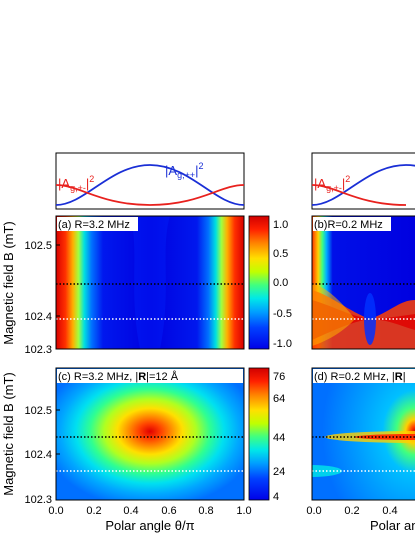  What do you see at coordinates (42, 298) in the screenshot?
I see `y-axis-ticks-top: 102.5 102.4 102.3` at bounding box center [42, 298].